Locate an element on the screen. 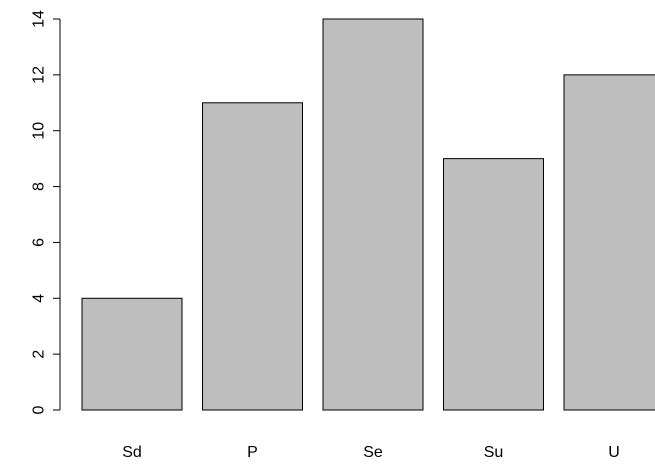  y-tick-label: 8 is located at coordinates (39, 186).